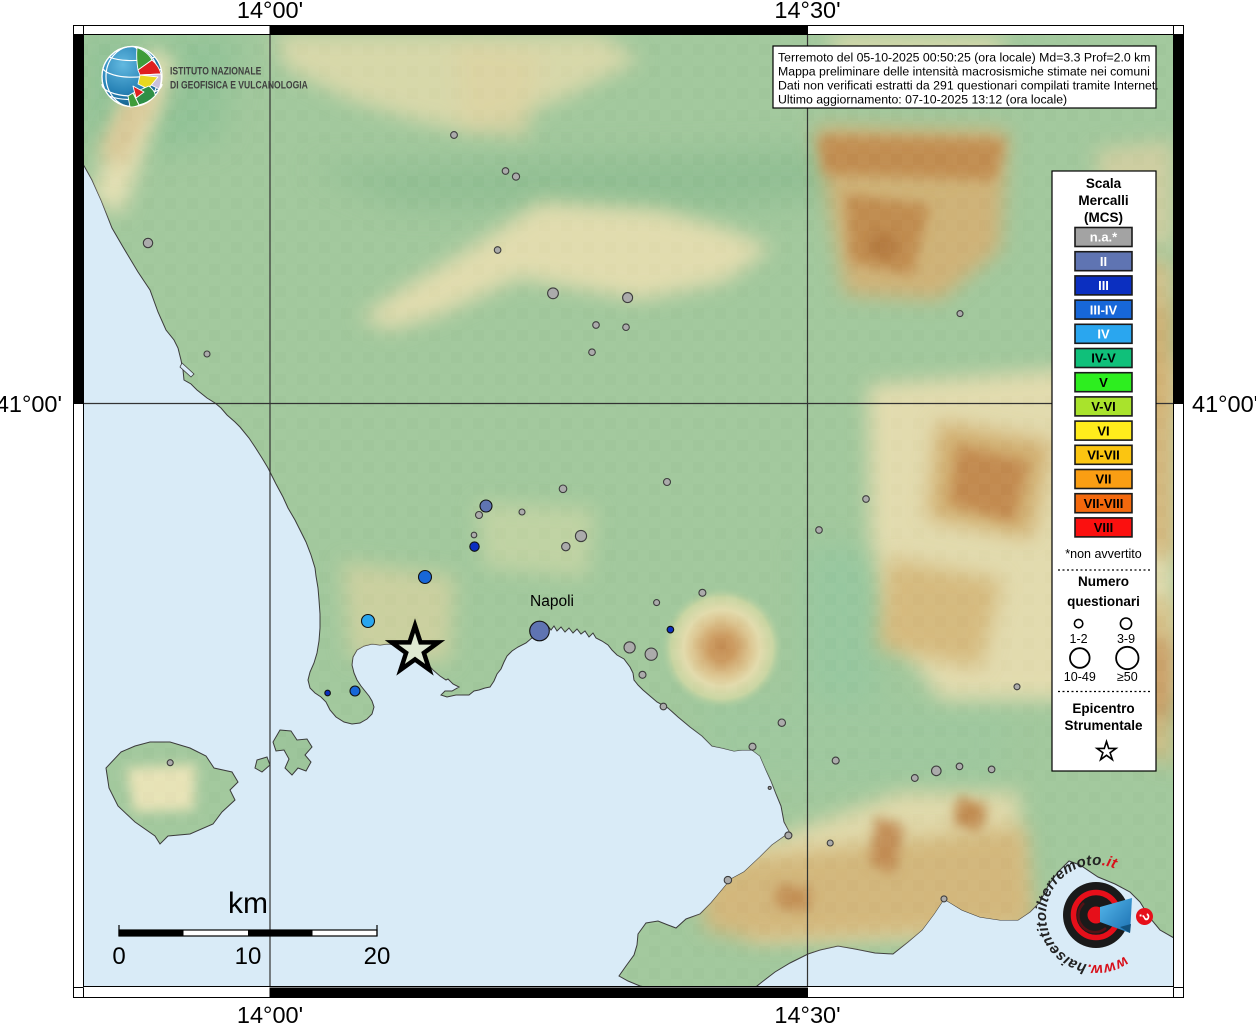 The image size is (1256, 1024). I want to click on svg-text: II, so click(1103, 261).